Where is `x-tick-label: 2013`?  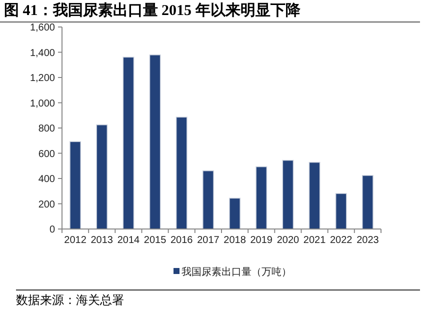
x-tick-label: 2013 is located at coordinates (102, 240).